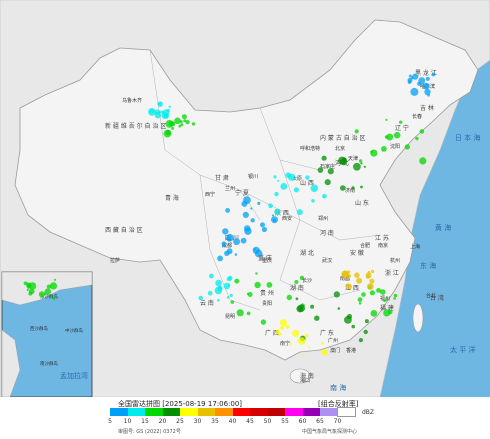 This screenshot has height=439, width=490. What do you see at coordinates (162, 421) in the screenshot?
I see `scale-tick: 20` at bounding box center [162, 421].